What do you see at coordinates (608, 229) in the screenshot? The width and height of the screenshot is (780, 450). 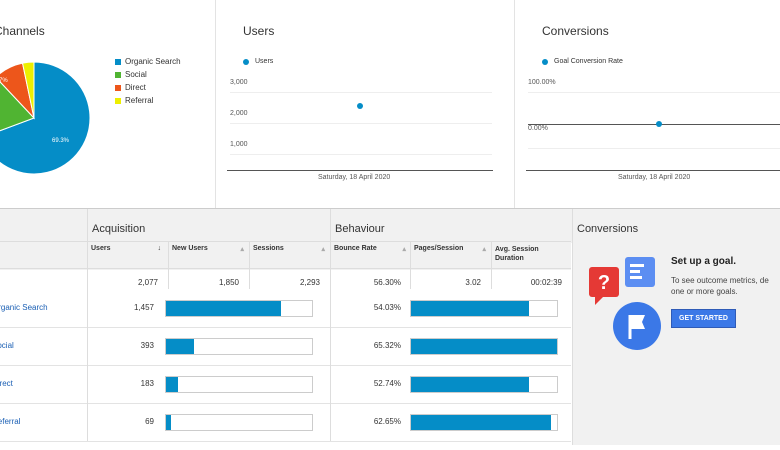 I see `promo-header: Conversions` at bounding box center [608, 229].